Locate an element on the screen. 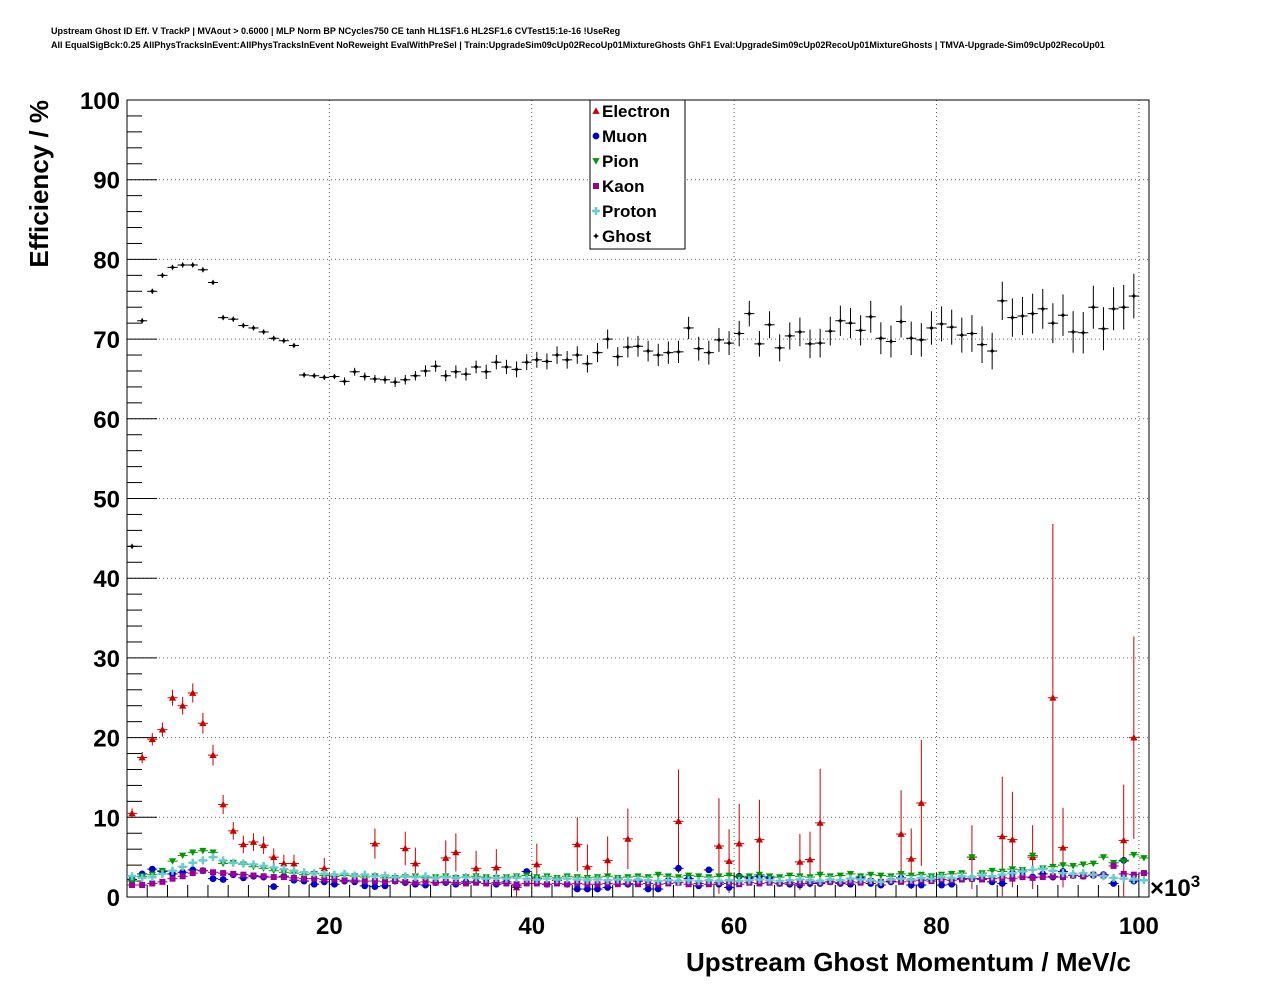  y-tick-label: 70 is located at coordinates (106, 340).